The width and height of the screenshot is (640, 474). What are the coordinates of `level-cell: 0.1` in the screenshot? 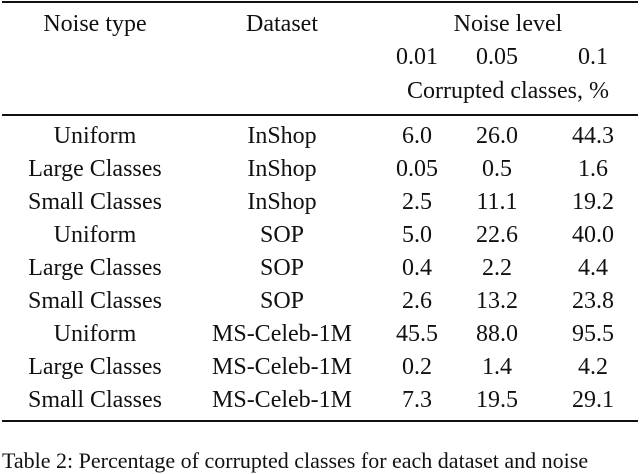 It's located at (593, 57).